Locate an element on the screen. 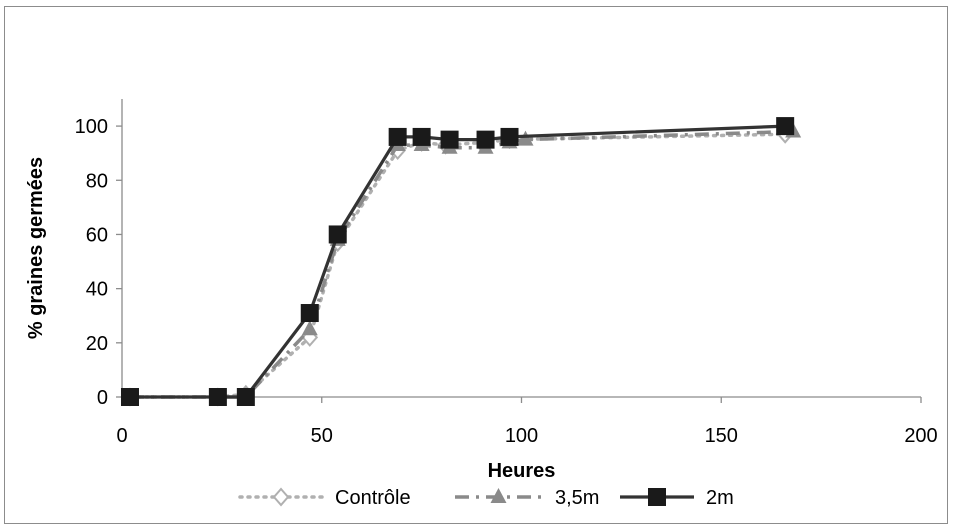 This screenshot has width=954, height=531. y-tick-label: 60 is located at coordinates (97, 235).